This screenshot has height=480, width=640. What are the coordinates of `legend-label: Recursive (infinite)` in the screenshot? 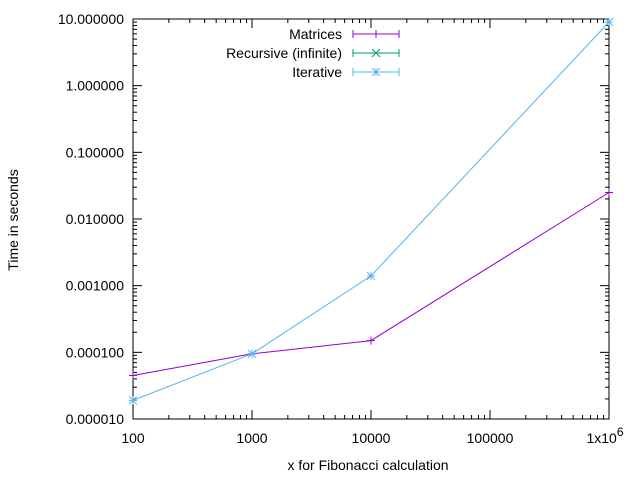 It's located at (284, 53).